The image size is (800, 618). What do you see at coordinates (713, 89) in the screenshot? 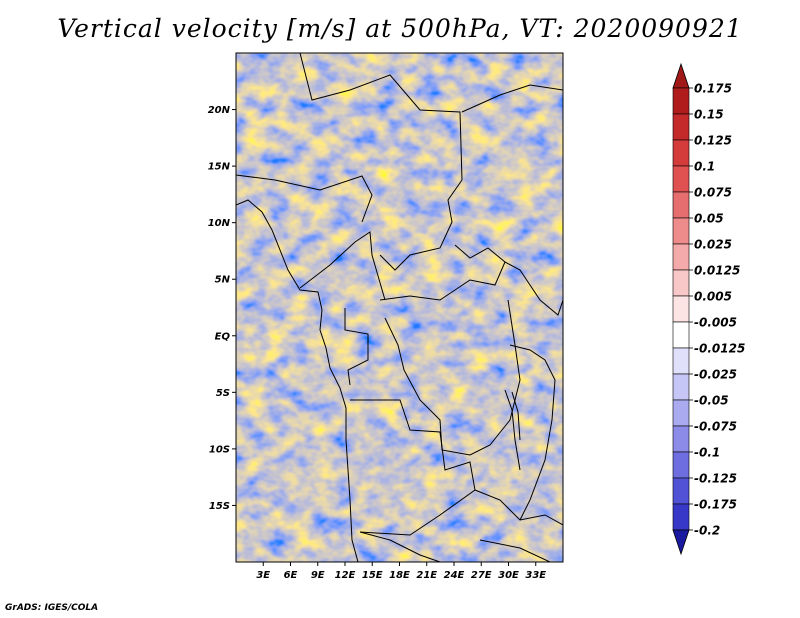
I see `colorbar-label: 0.175` at bounding box center [713, 89].